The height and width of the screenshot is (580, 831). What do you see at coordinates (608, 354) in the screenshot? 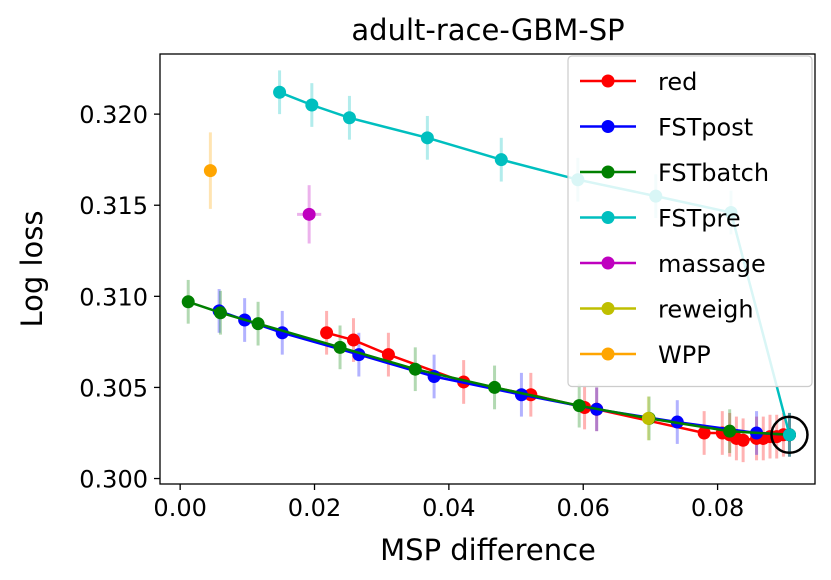
I see `legend-marker-WPP` at bounding box center [608, 354].